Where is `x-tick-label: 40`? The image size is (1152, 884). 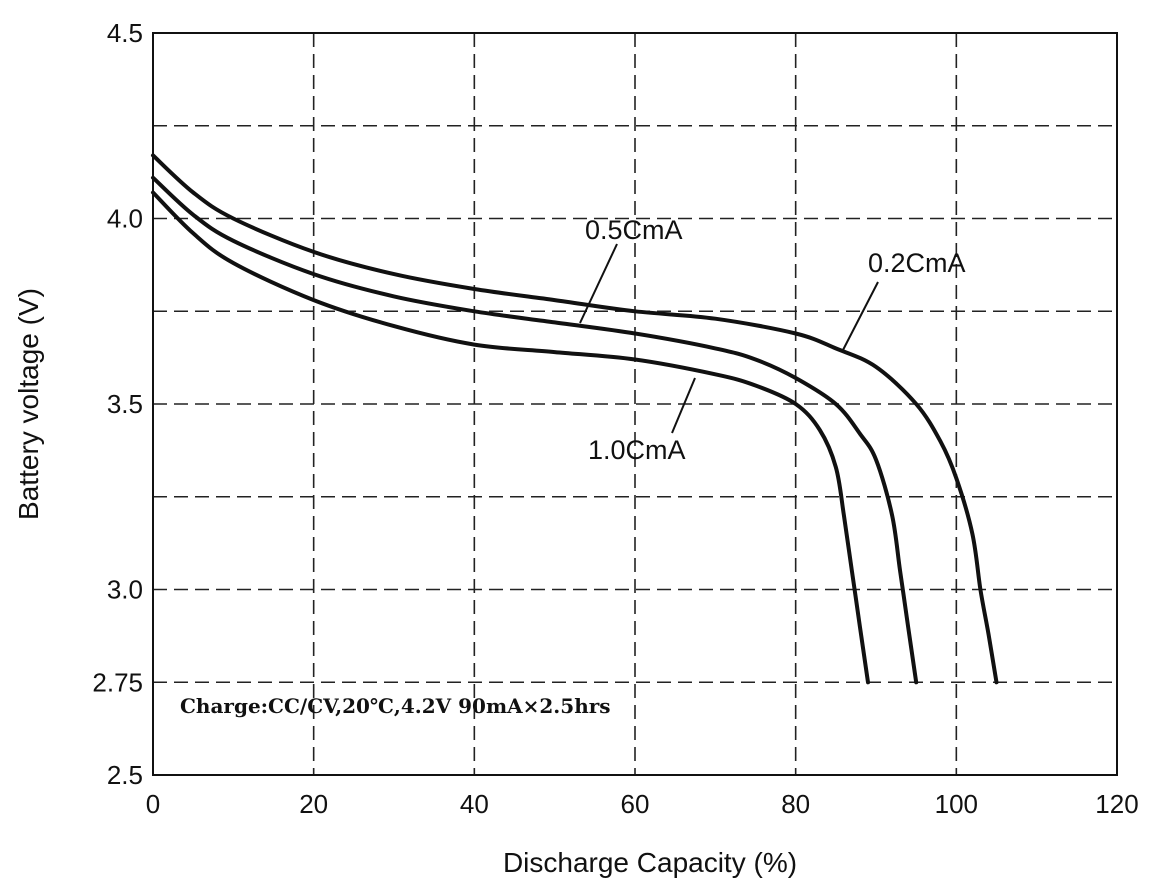
x-tick-label: 40 is located at coordinates (474, 804).